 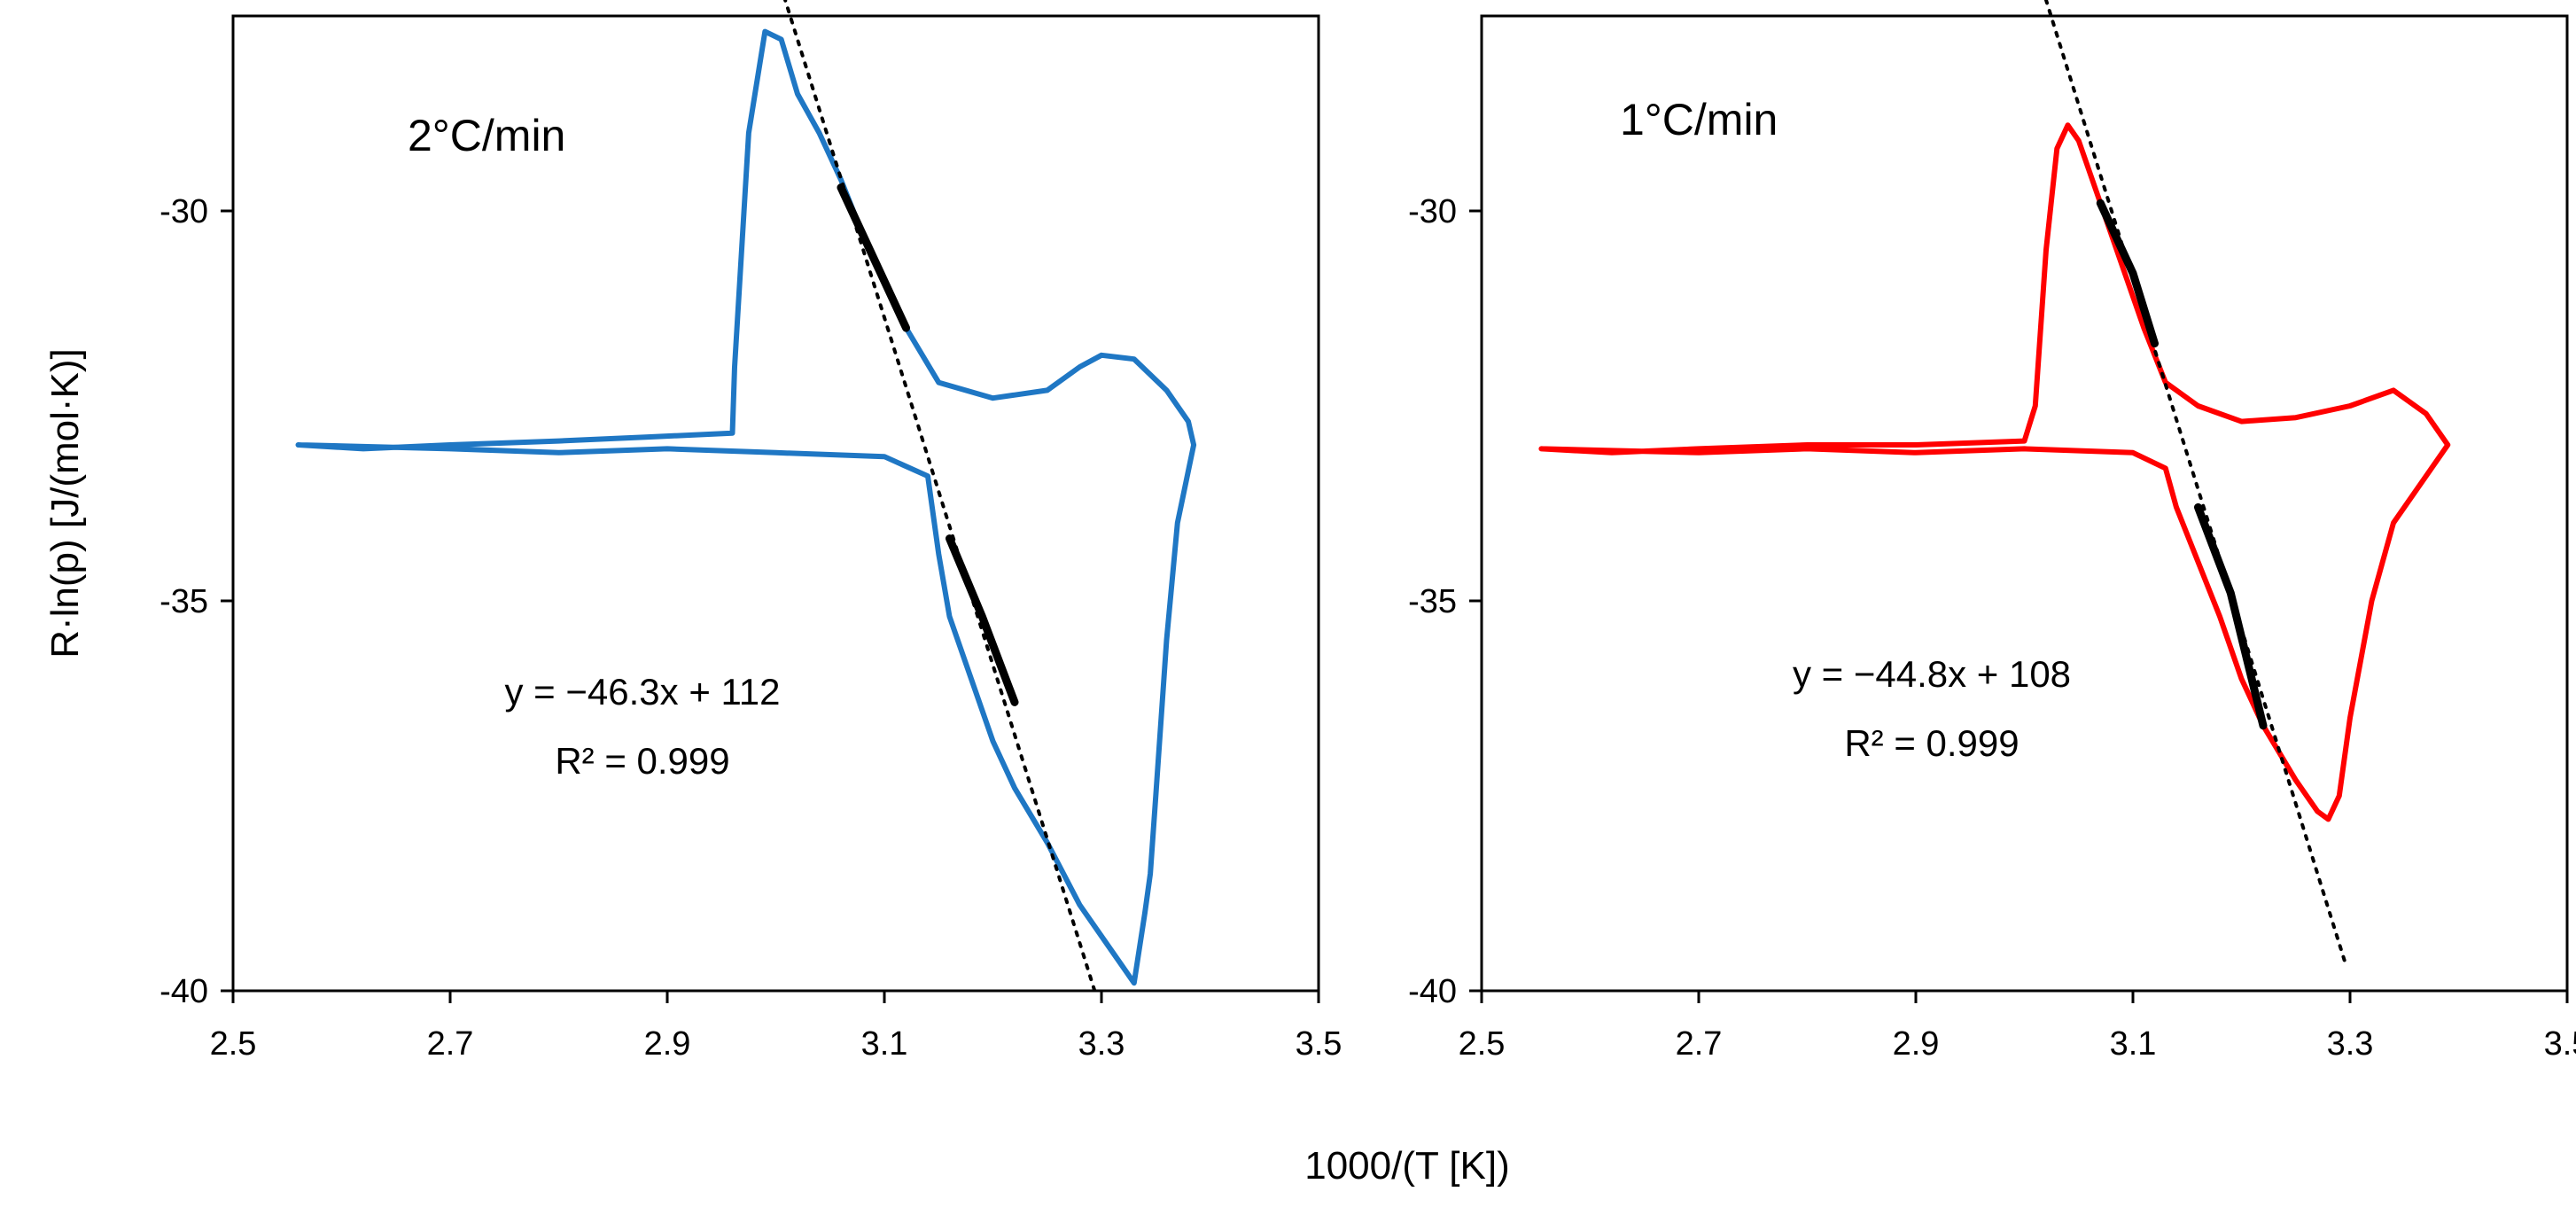 What do you see at coordinates (487, 135) in the screenshot?
I see `left-panel-label: 2°C/min` at bounding box center [487, 135].